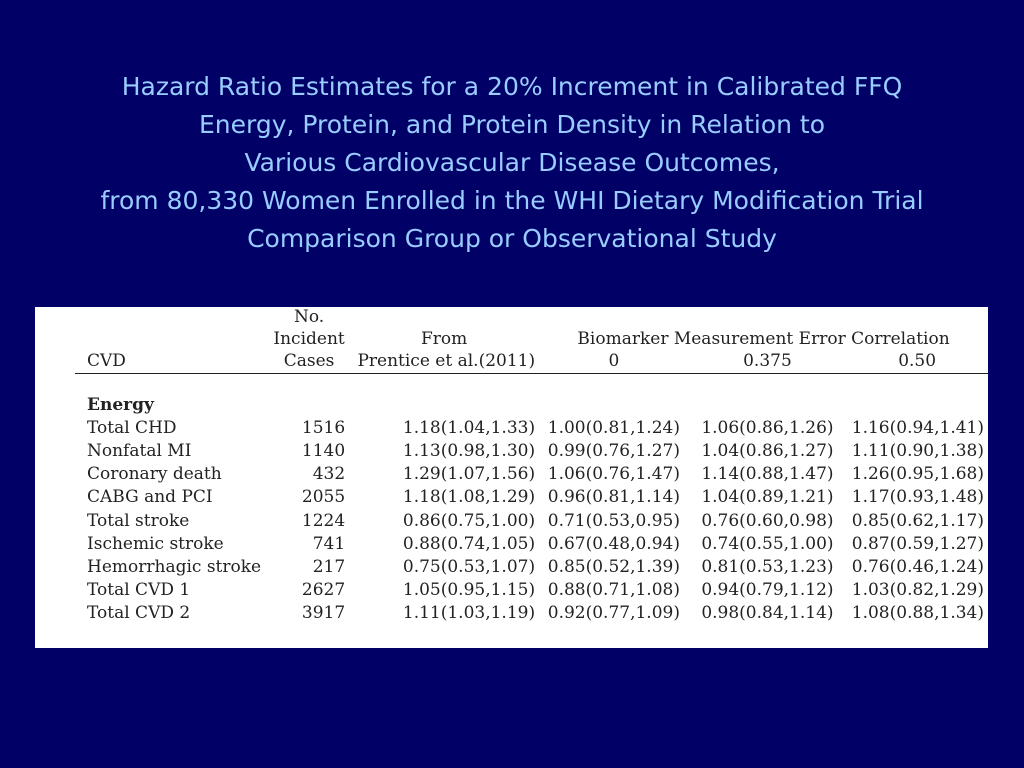 The image size is (1024, 768). Describe the element at coordinates (613, 450) in the screenshot. I see `corr-0-cell: 0.99(0.76,1.27)` at that location.